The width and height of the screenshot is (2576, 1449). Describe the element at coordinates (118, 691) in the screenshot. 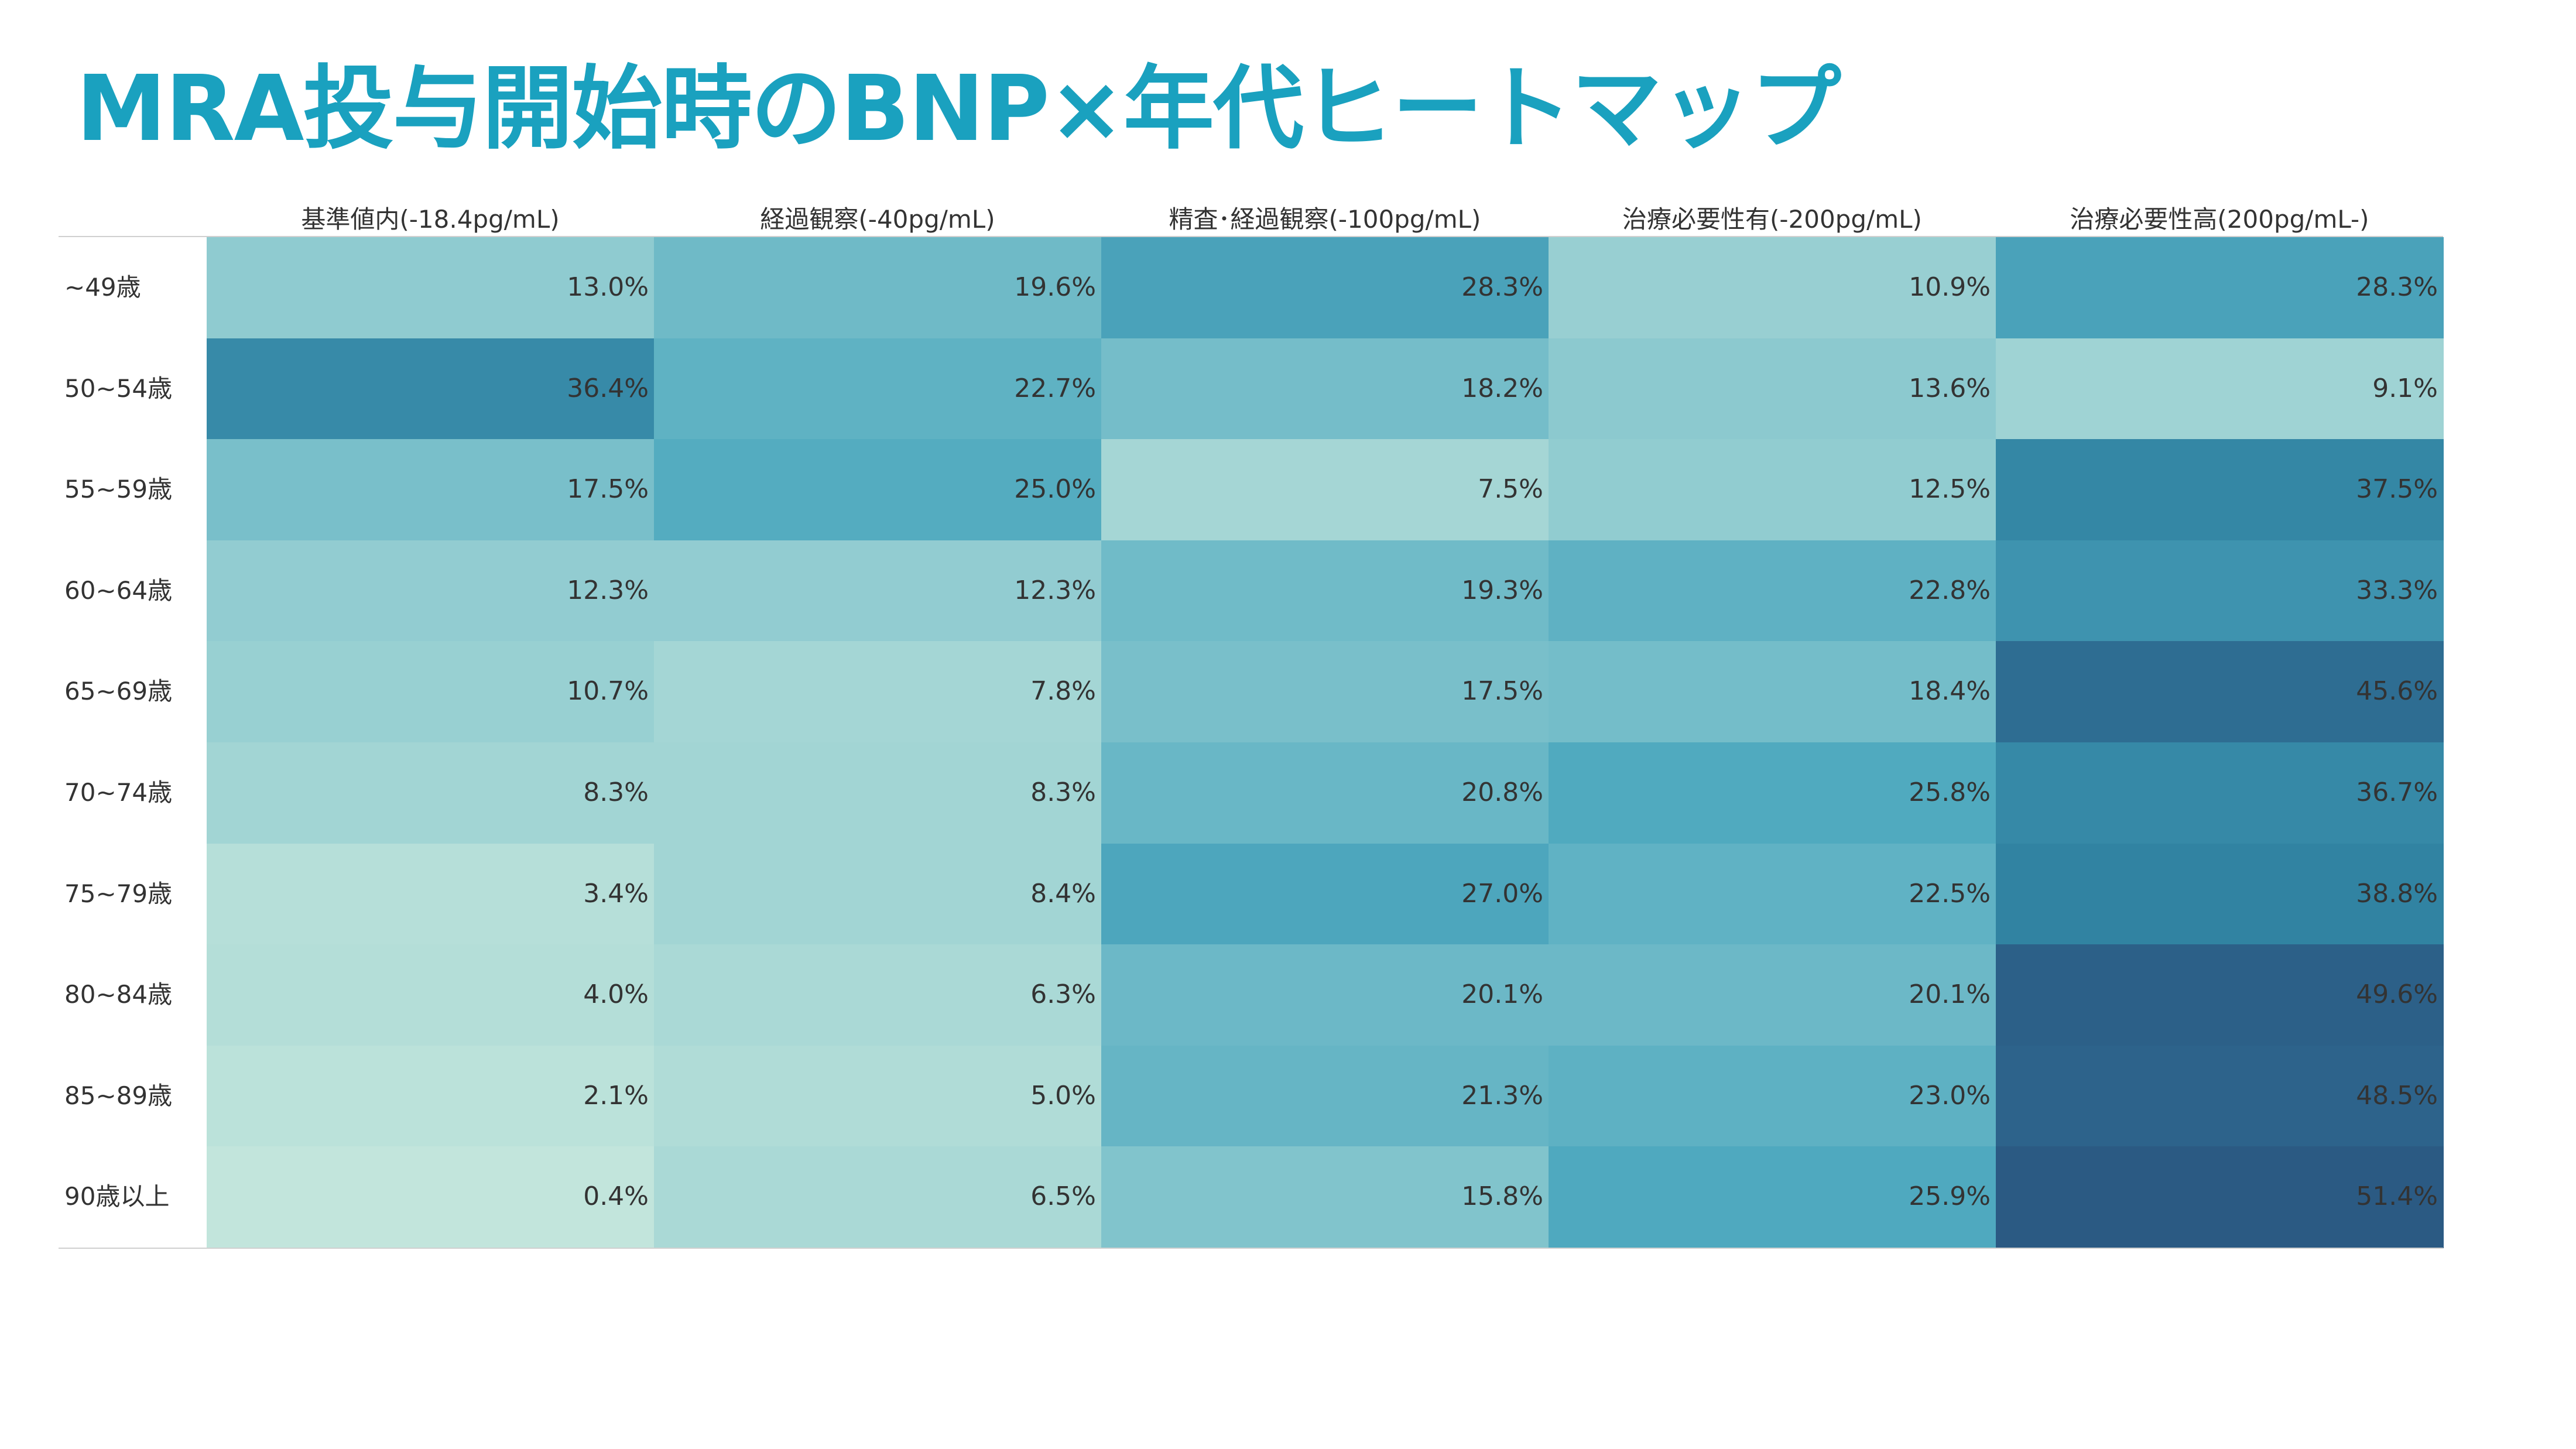

I see `row-header-5: 65~69歳` at that location.